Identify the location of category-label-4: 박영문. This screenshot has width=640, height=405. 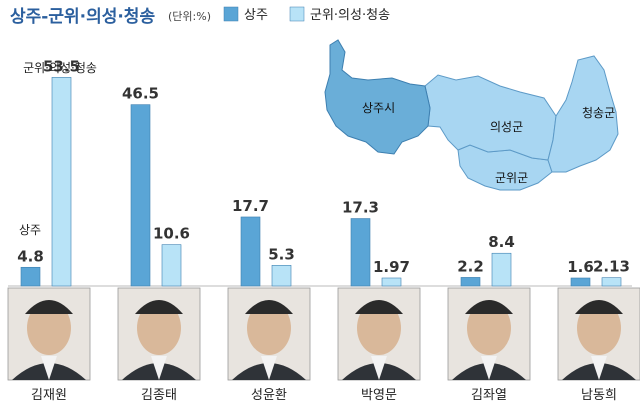
(379, 395).